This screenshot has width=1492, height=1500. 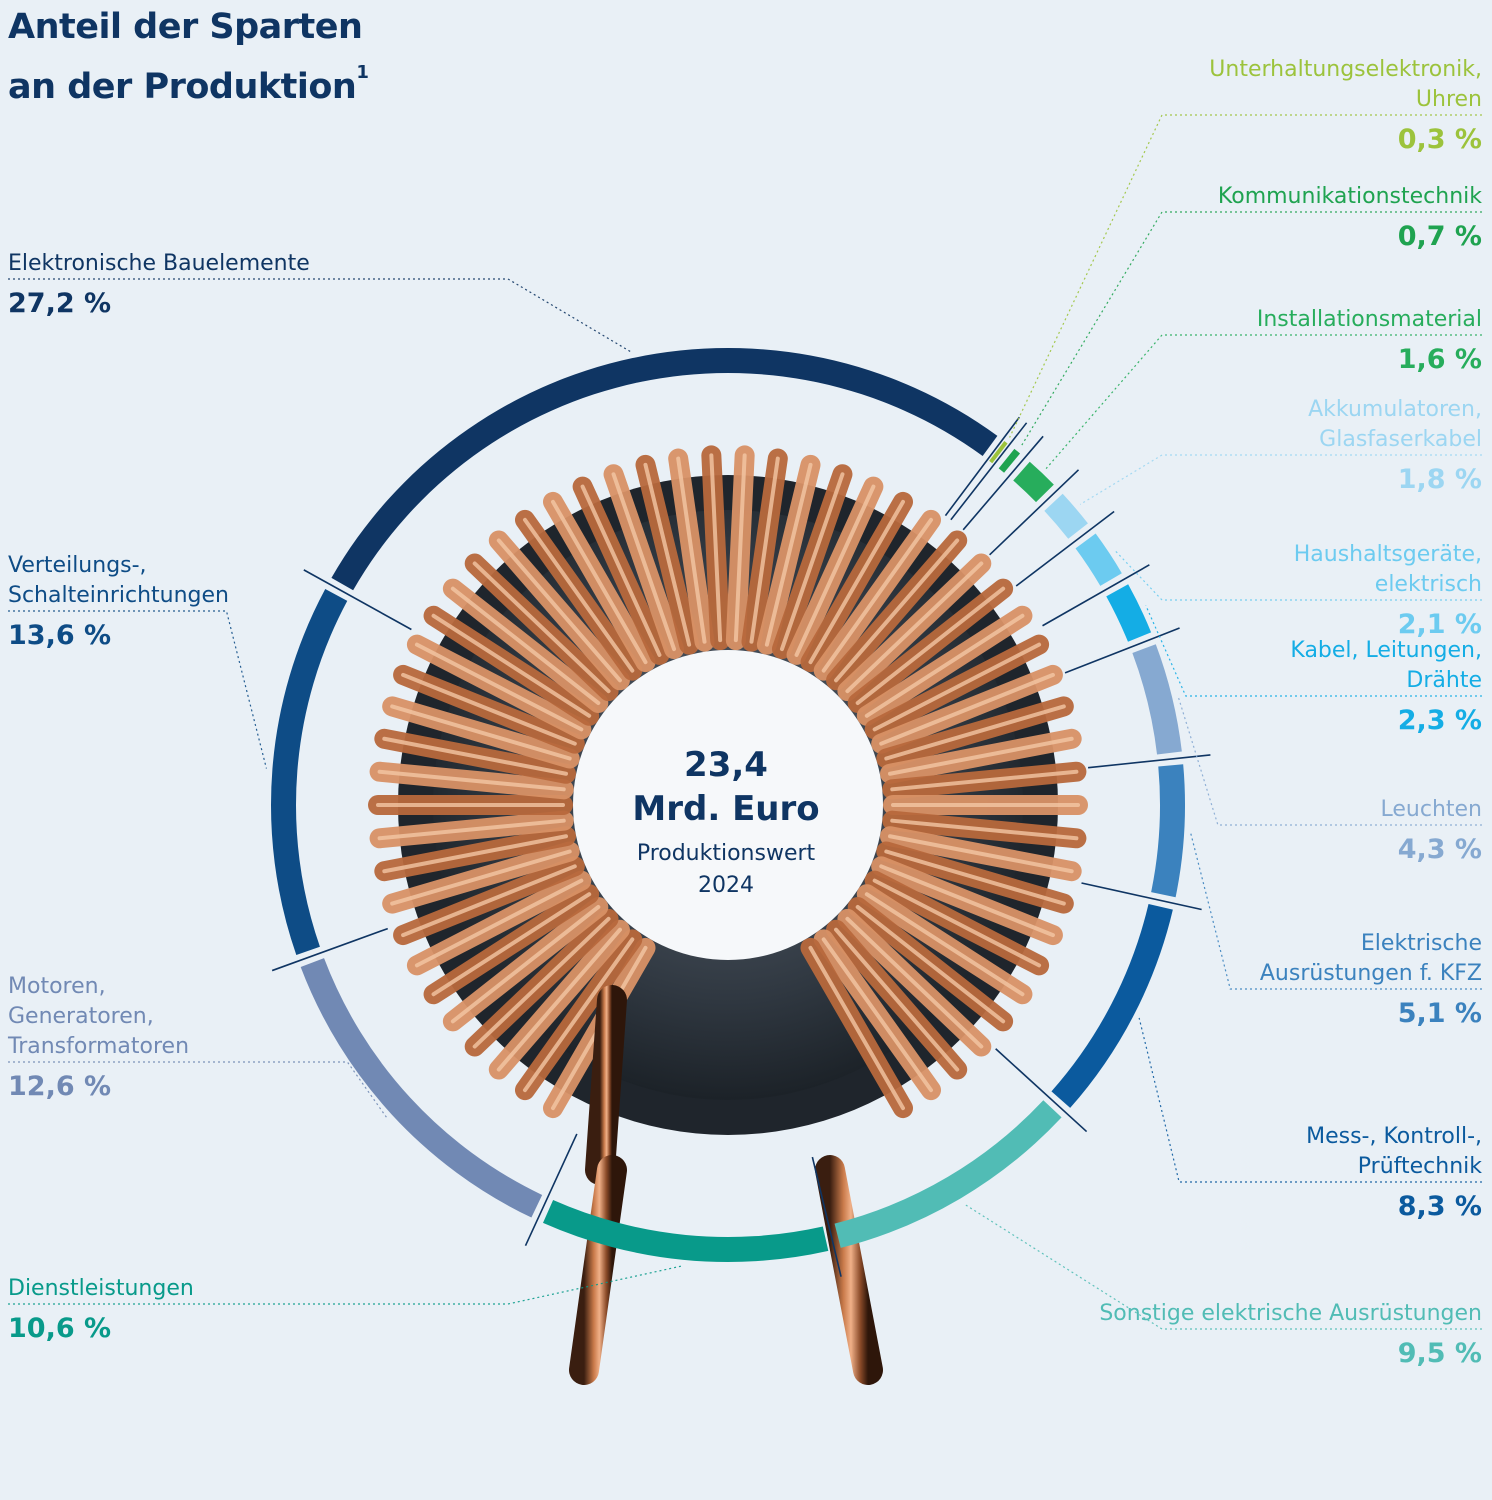 I want to click on value-unterhaltungselektronik-uhren: 0,3 %, so click(x=1440, y=139).